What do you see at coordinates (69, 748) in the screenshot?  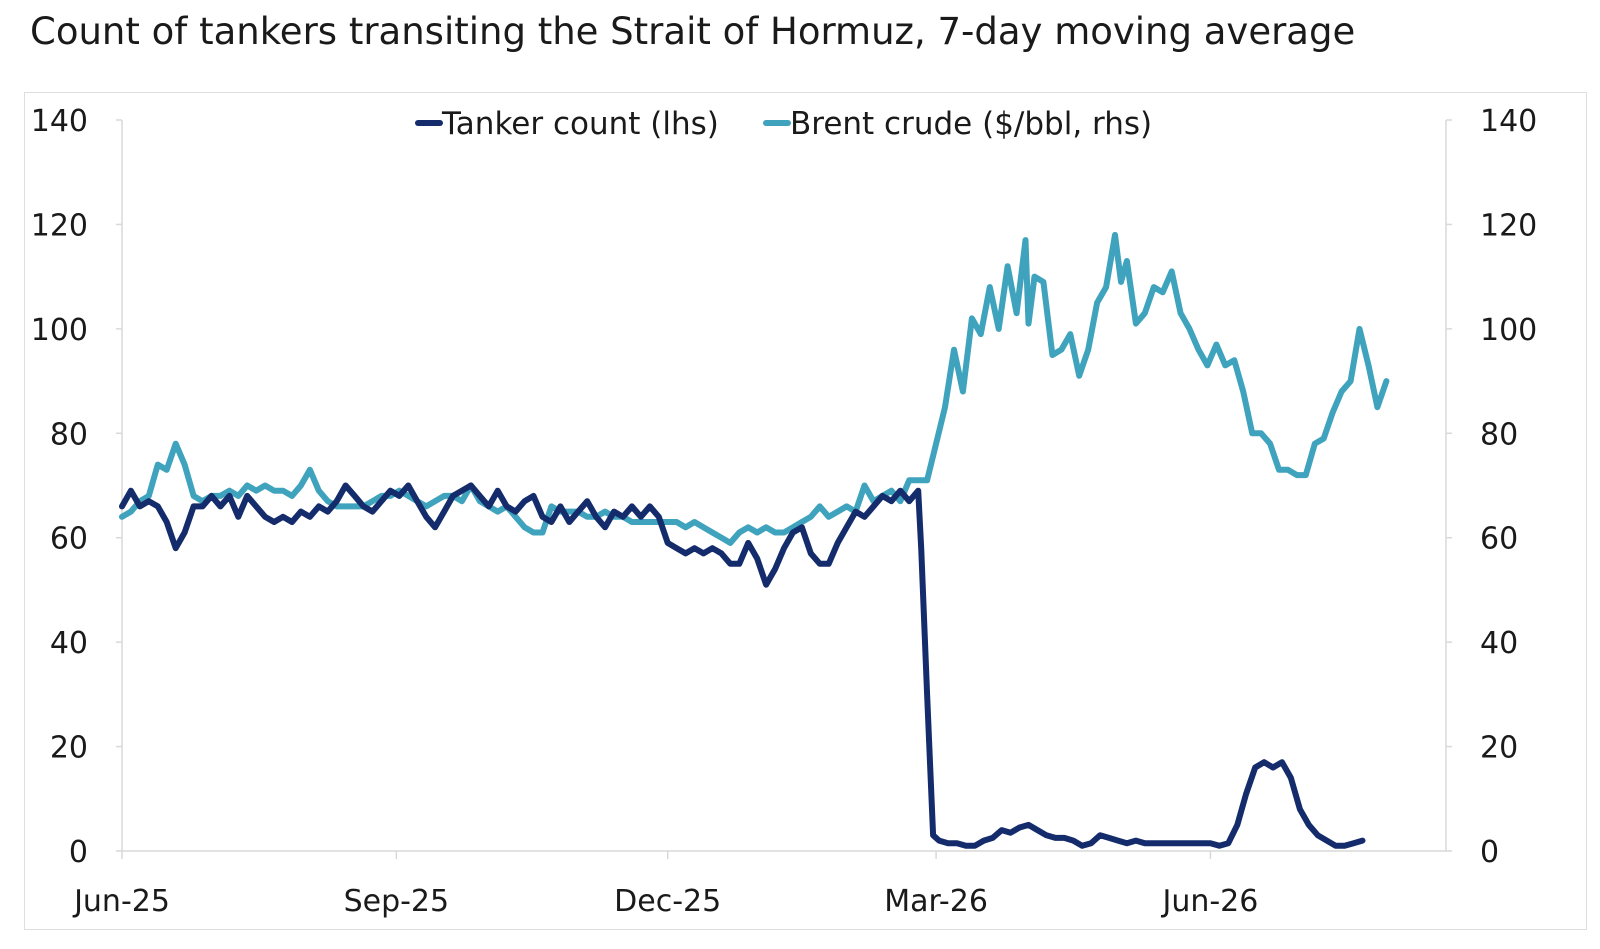 I see `y-left-tick-label: 20` at bounding box center [69, 748].